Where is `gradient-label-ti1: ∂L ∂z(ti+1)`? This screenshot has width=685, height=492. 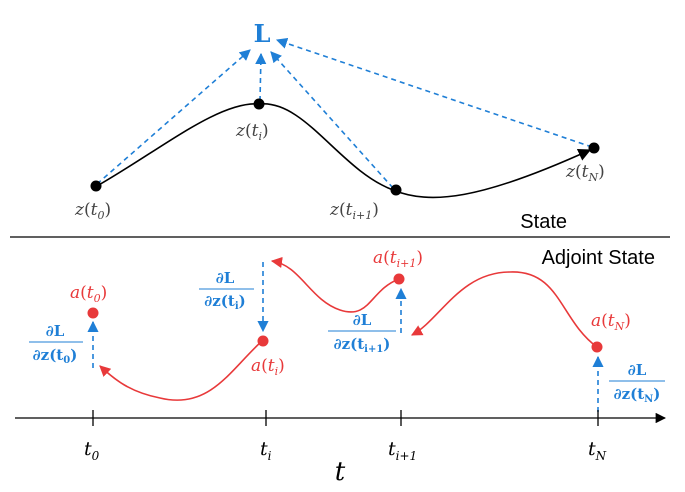 gradient-label-ti1: ∂L ∂z(ti+1) is located at coordinates (362, 333).